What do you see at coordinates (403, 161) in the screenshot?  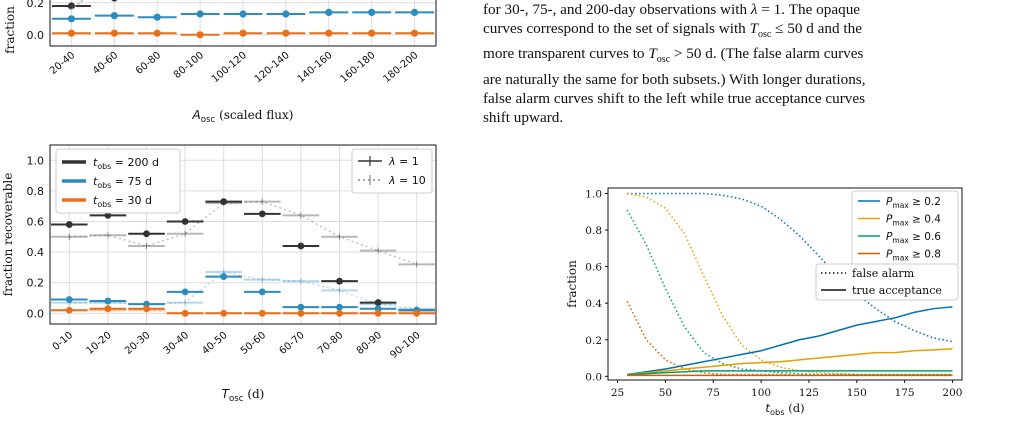 I see `legend-label: λ = 1` at bounding box center [403, 161].